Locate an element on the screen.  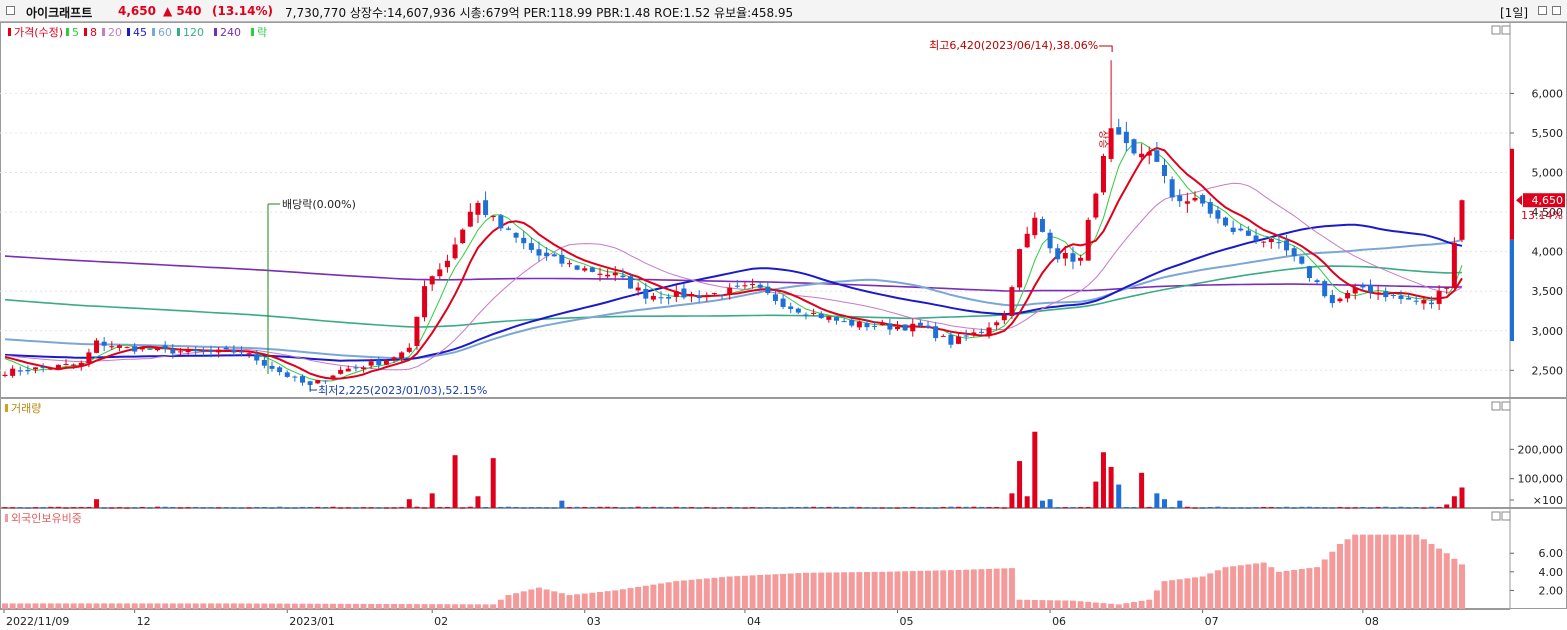
current-price: 4,650 is located at coordinates (137, 11).